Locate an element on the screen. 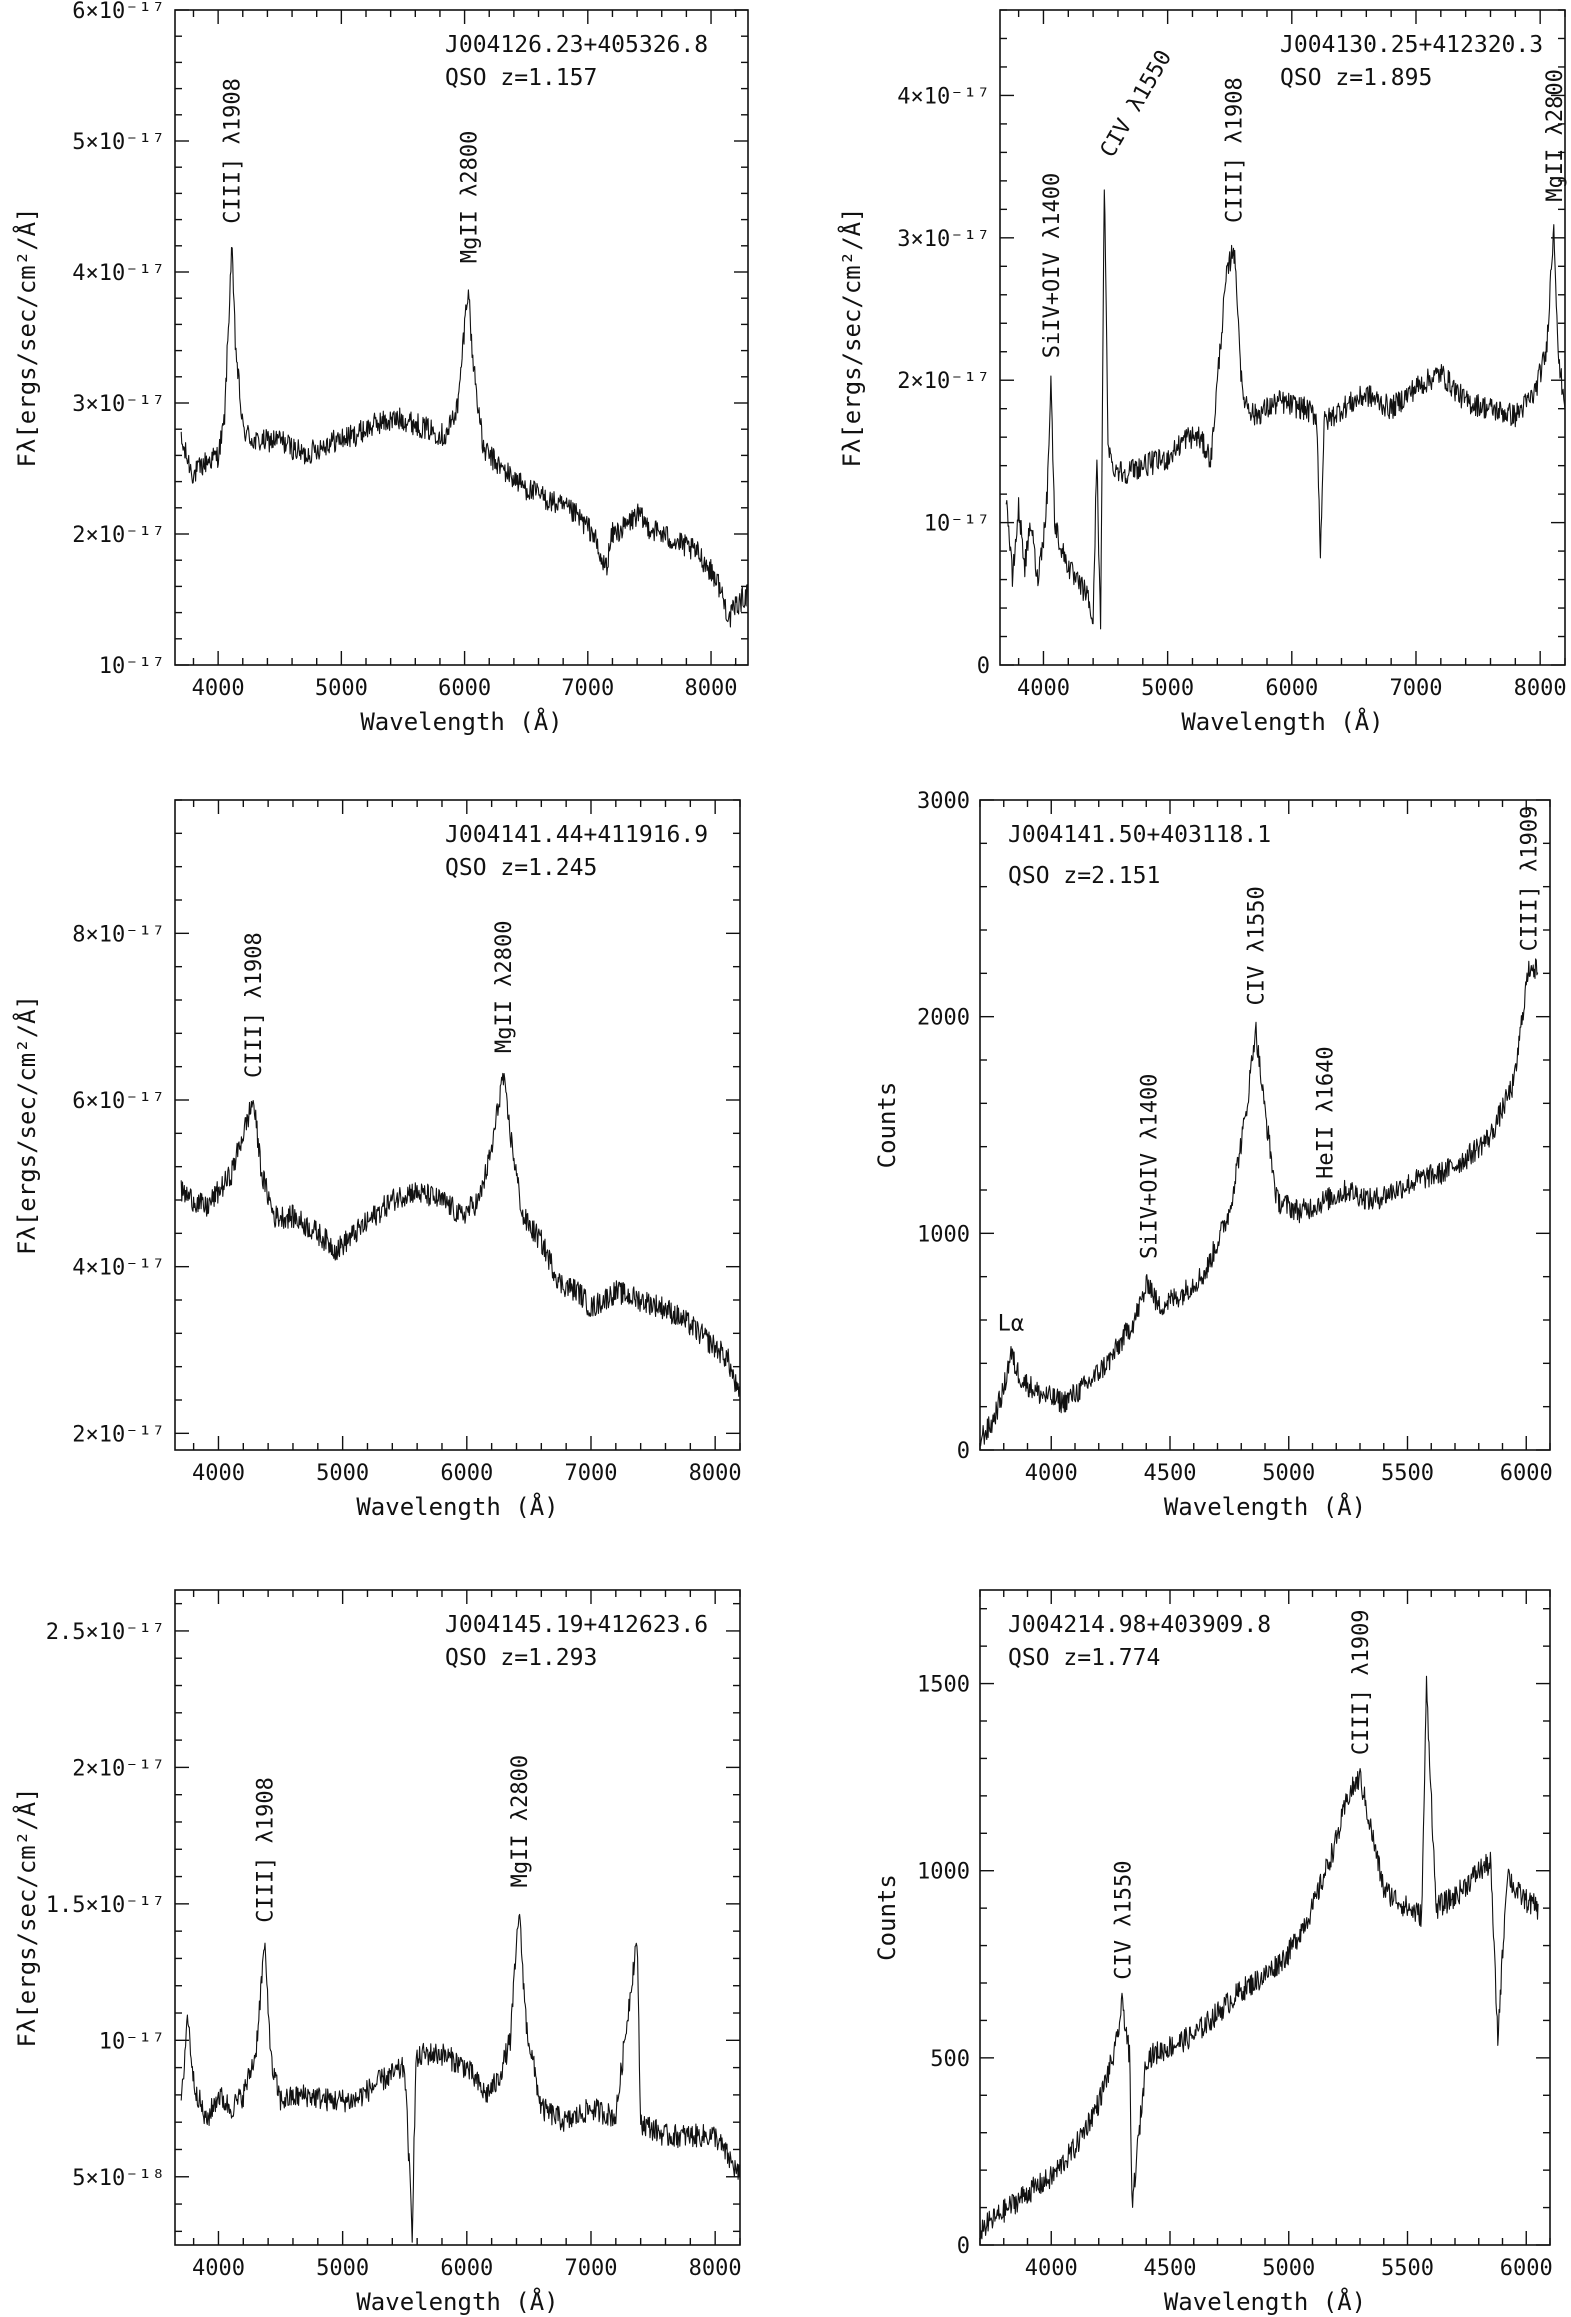  object-name: J004214.98+403909.8 is located at coordinates (1139, 1625).